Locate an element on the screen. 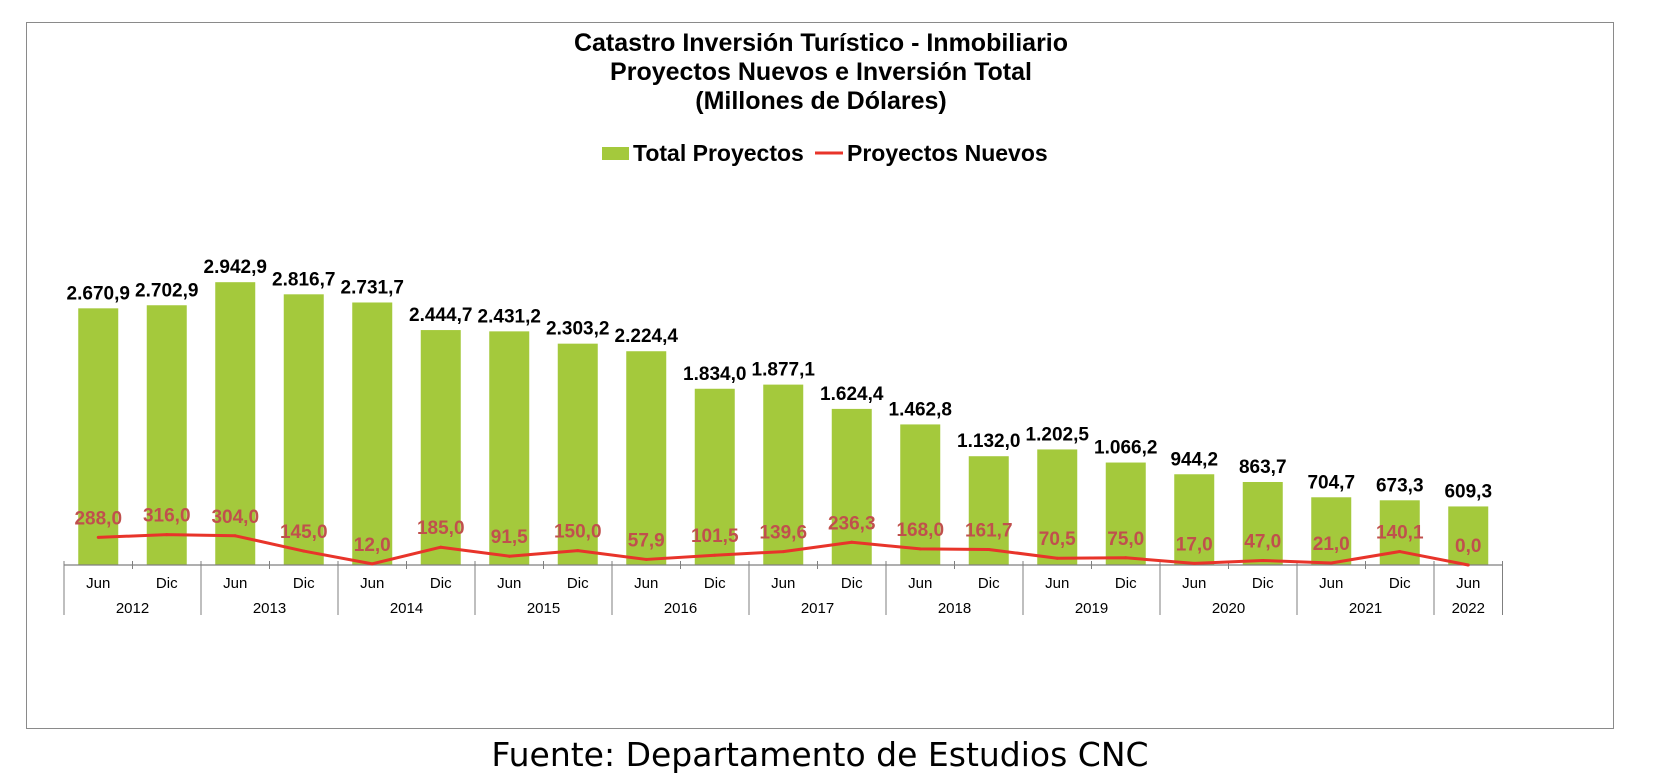 The image size is (1672, 774). bar-label-12: 1.462,8 is located at coordinates (920, 409).